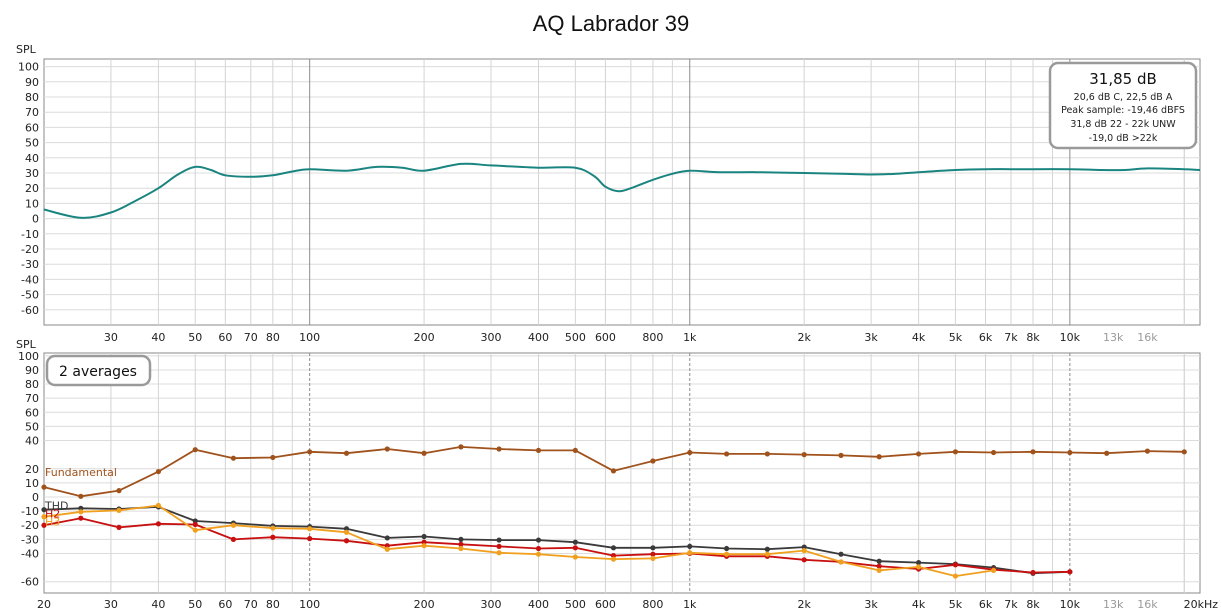 The height and width of the screenshot is (615, 1222). Describe the element at coordinates (1123, 124) in the screenshot. I see `info-line-unweighted: 31,8 dB 22 - 22k UNW` at that location.